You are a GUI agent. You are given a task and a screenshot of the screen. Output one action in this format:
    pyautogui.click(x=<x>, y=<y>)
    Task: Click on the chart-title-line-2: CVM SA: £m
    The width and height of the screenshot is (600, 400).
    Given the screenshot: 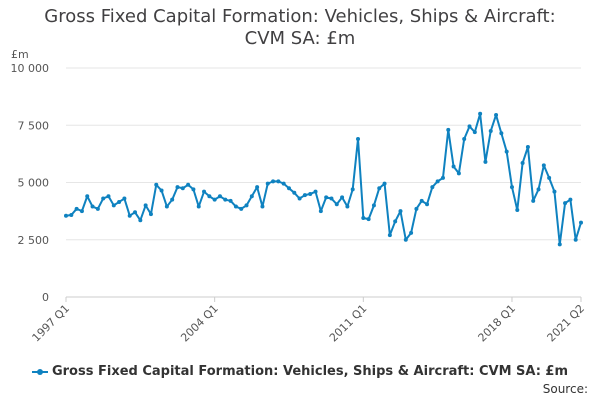 What is the action you would take?
    pyautogui.click(x=300, y=38)
    